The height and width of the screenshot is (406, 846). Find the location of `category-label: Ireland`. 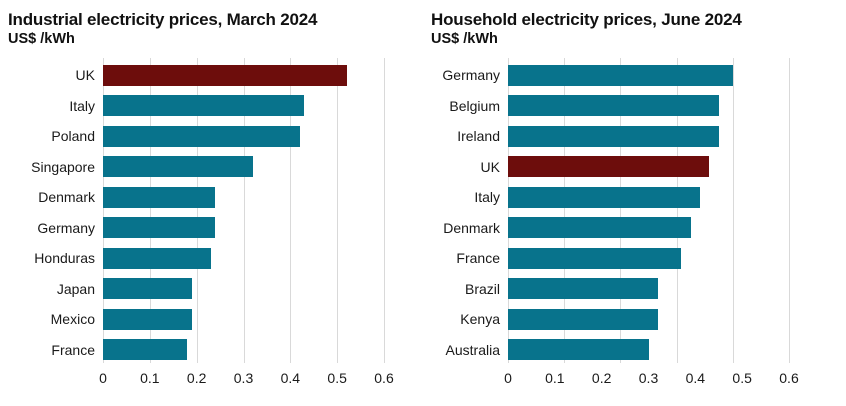

category-label: Ireland is located at coordinates (478, 136).